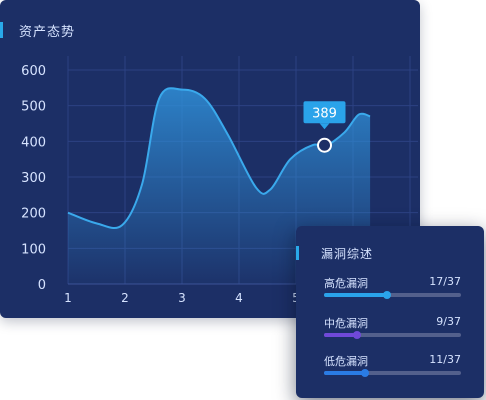 The image size is (486, 400). I want to click on vuln-row-high: 高危漏洞 17/37, so click(392, 288).